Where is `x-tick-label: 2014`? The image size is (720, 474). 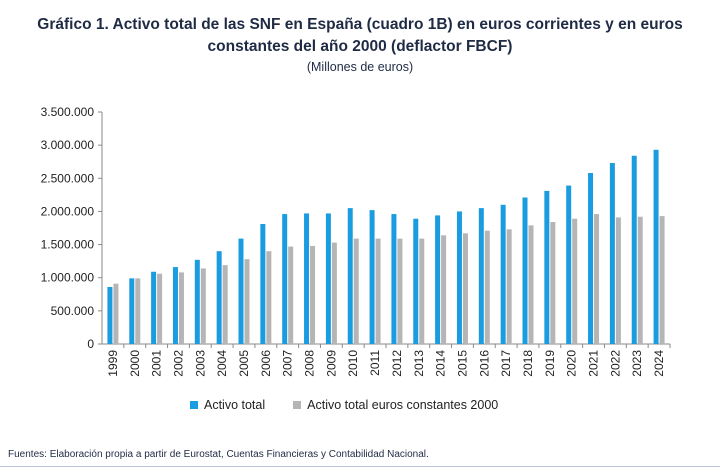
x-tick-label: 2014 is located at coordinates (441, 363).